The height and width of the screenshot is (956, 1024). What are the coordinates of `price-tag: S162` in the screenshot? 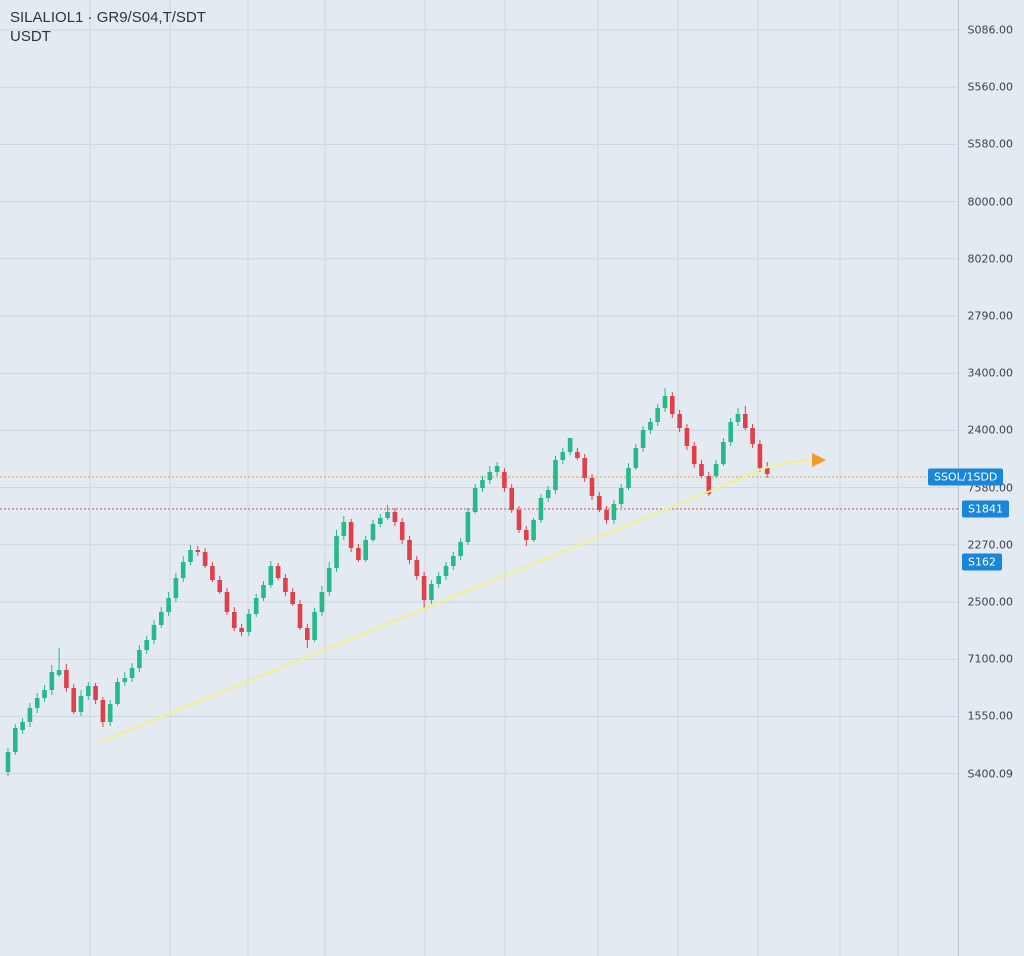 It's located at (982, 562).